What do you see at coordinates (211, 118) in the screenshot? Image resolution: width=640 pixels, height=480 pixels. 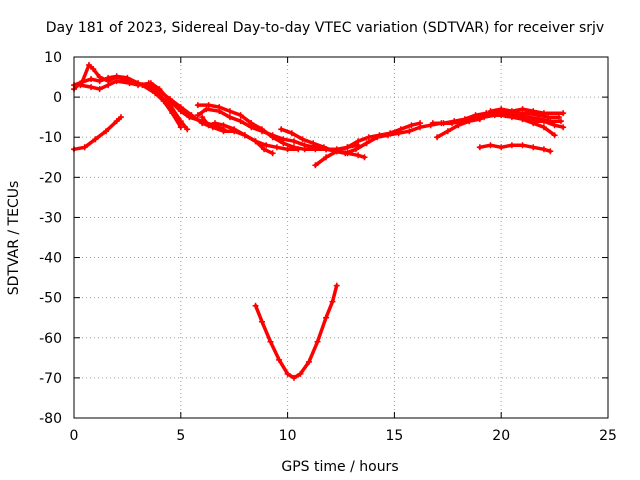 I see `series-arc-d` at bounding box center [211, 118].